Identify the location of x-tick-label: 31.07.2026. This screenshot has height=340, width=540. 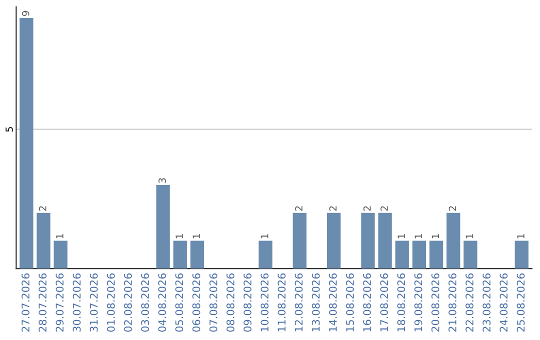
(94, 302).